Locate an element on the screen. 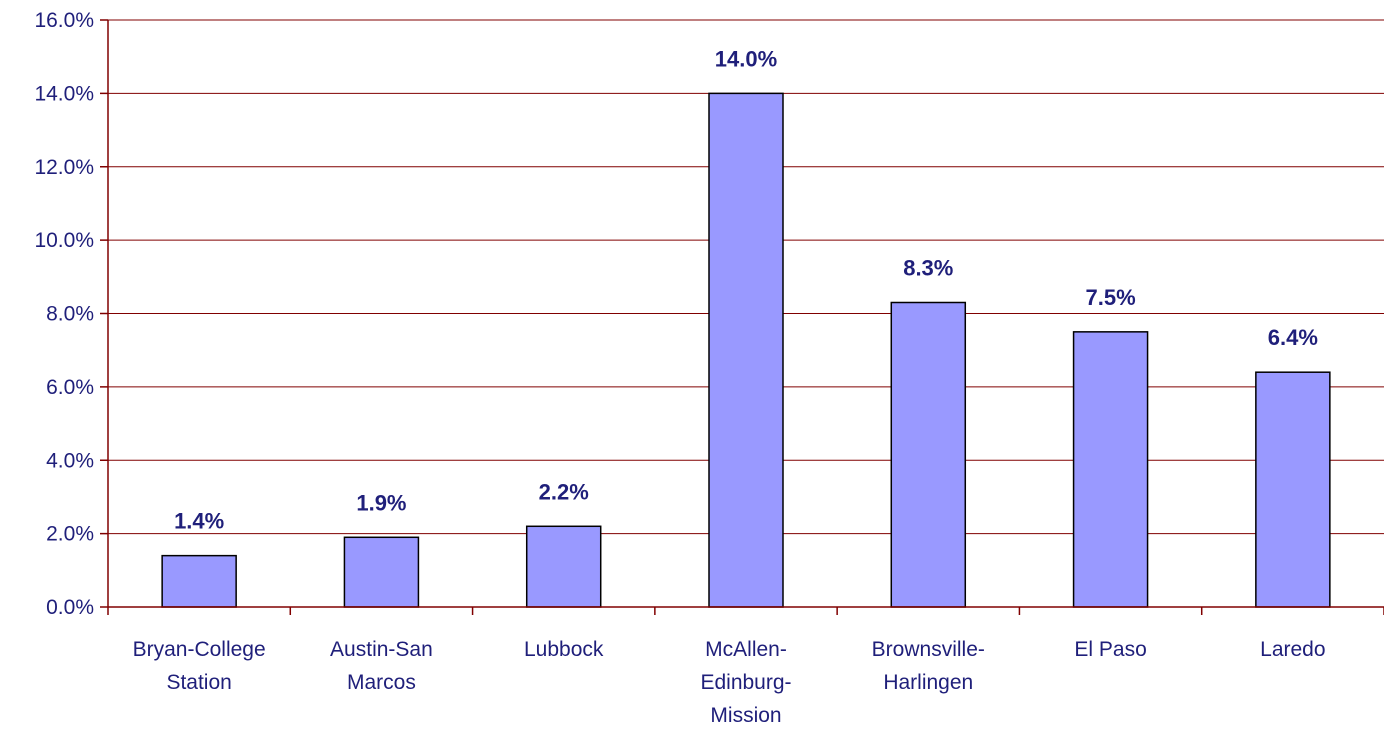  data-label: 8.3% is located at coordinates (928, 267).